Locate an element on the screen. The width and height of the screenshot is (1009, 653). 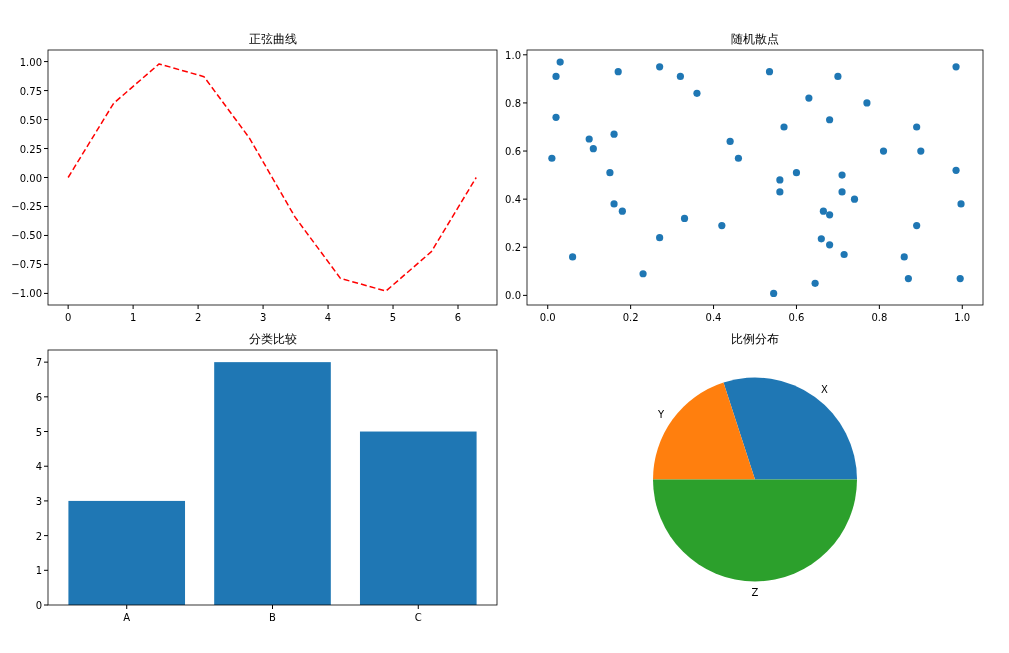
y-tick-label: −0.75 is located at coordinates (26, 265).